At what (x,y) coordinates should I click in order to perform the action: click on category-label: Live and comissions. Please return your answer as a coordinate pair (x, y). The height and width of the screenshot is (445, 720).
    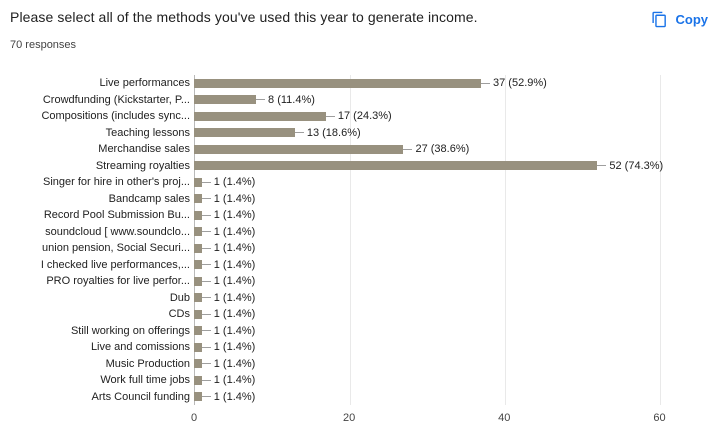
    Looking at the image, I should click on (140, 347).